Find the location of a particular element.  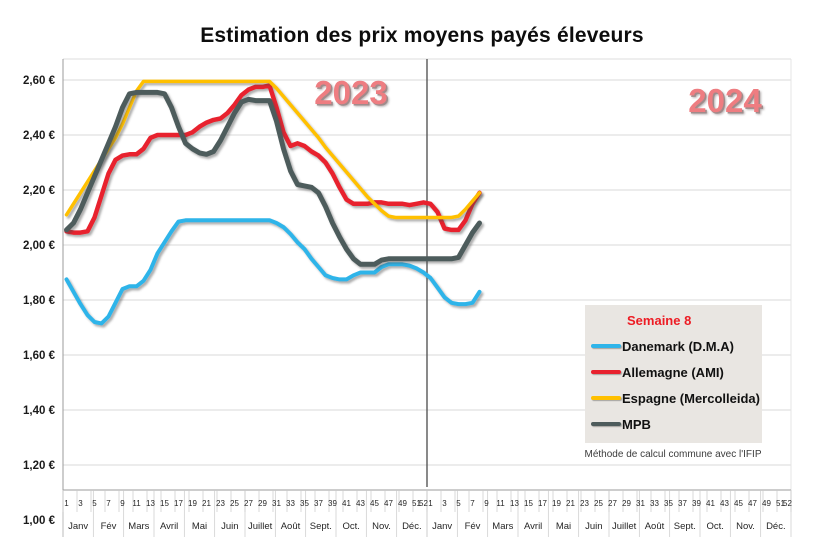

legend-item-danemark: Danemark (D.M.A) is located at coordinates (673, 346).